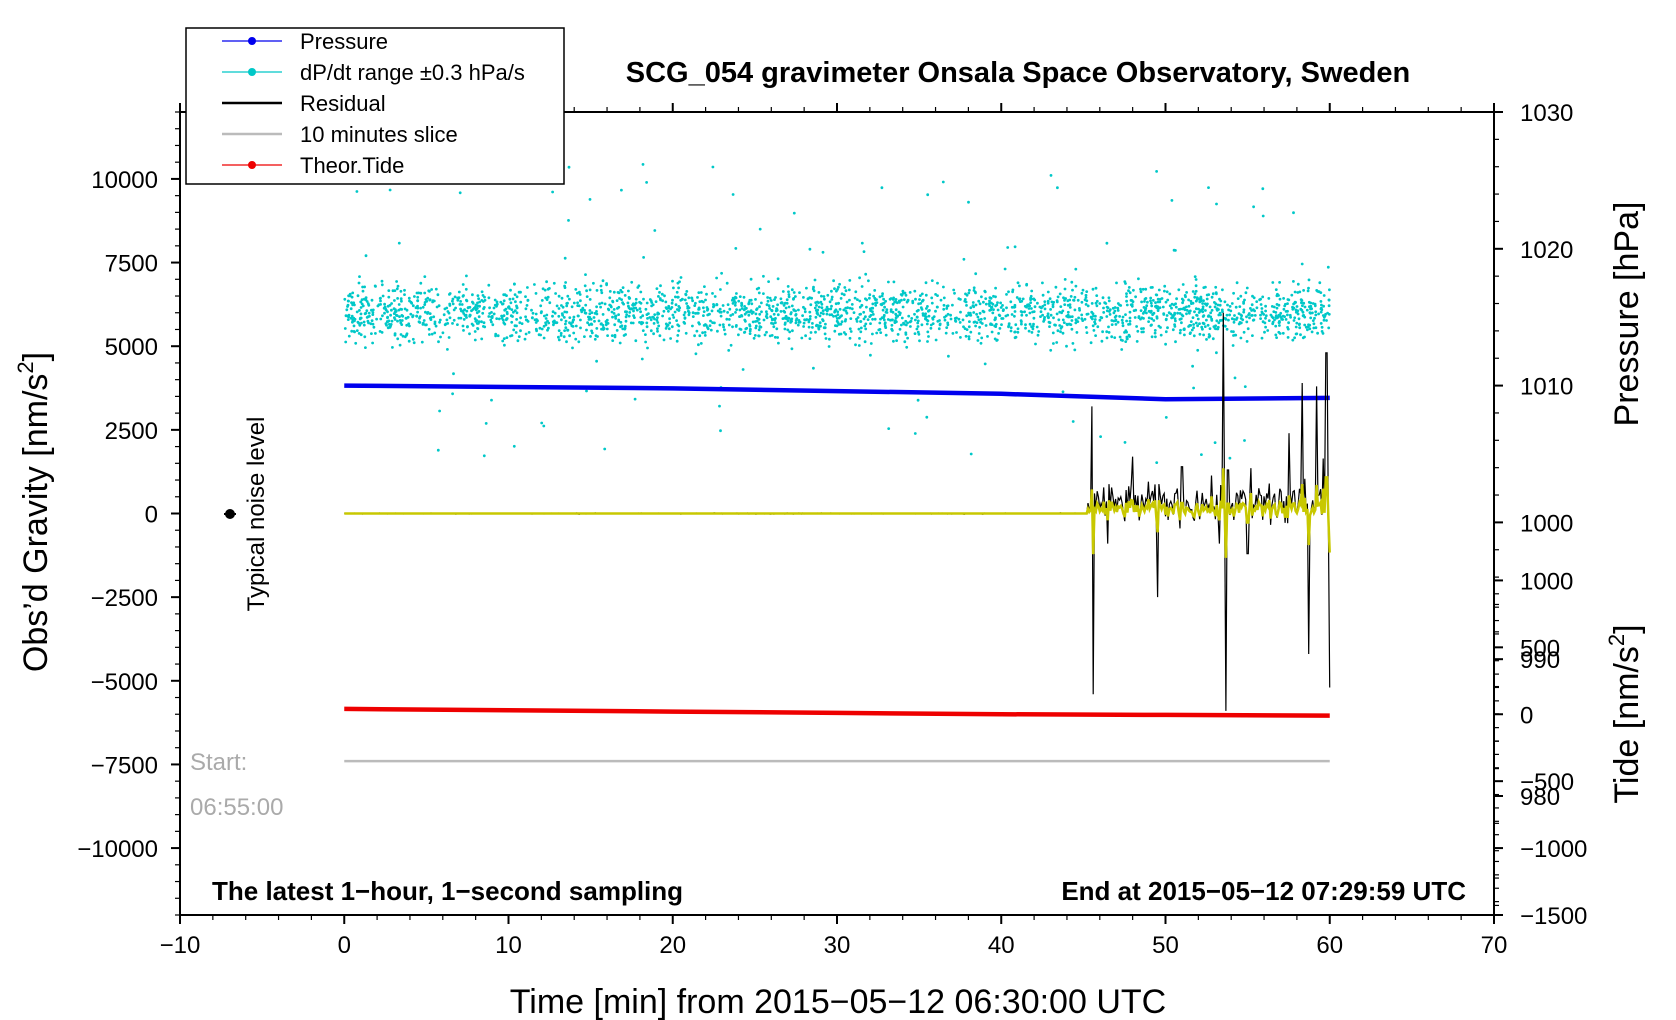 The width and height of the screenshot is (1676, 1020). What do you see at coordinates (379, 134) in the screenshot?
I see `legend-label: 10 minutes slice` at bounding box center [379, 134].